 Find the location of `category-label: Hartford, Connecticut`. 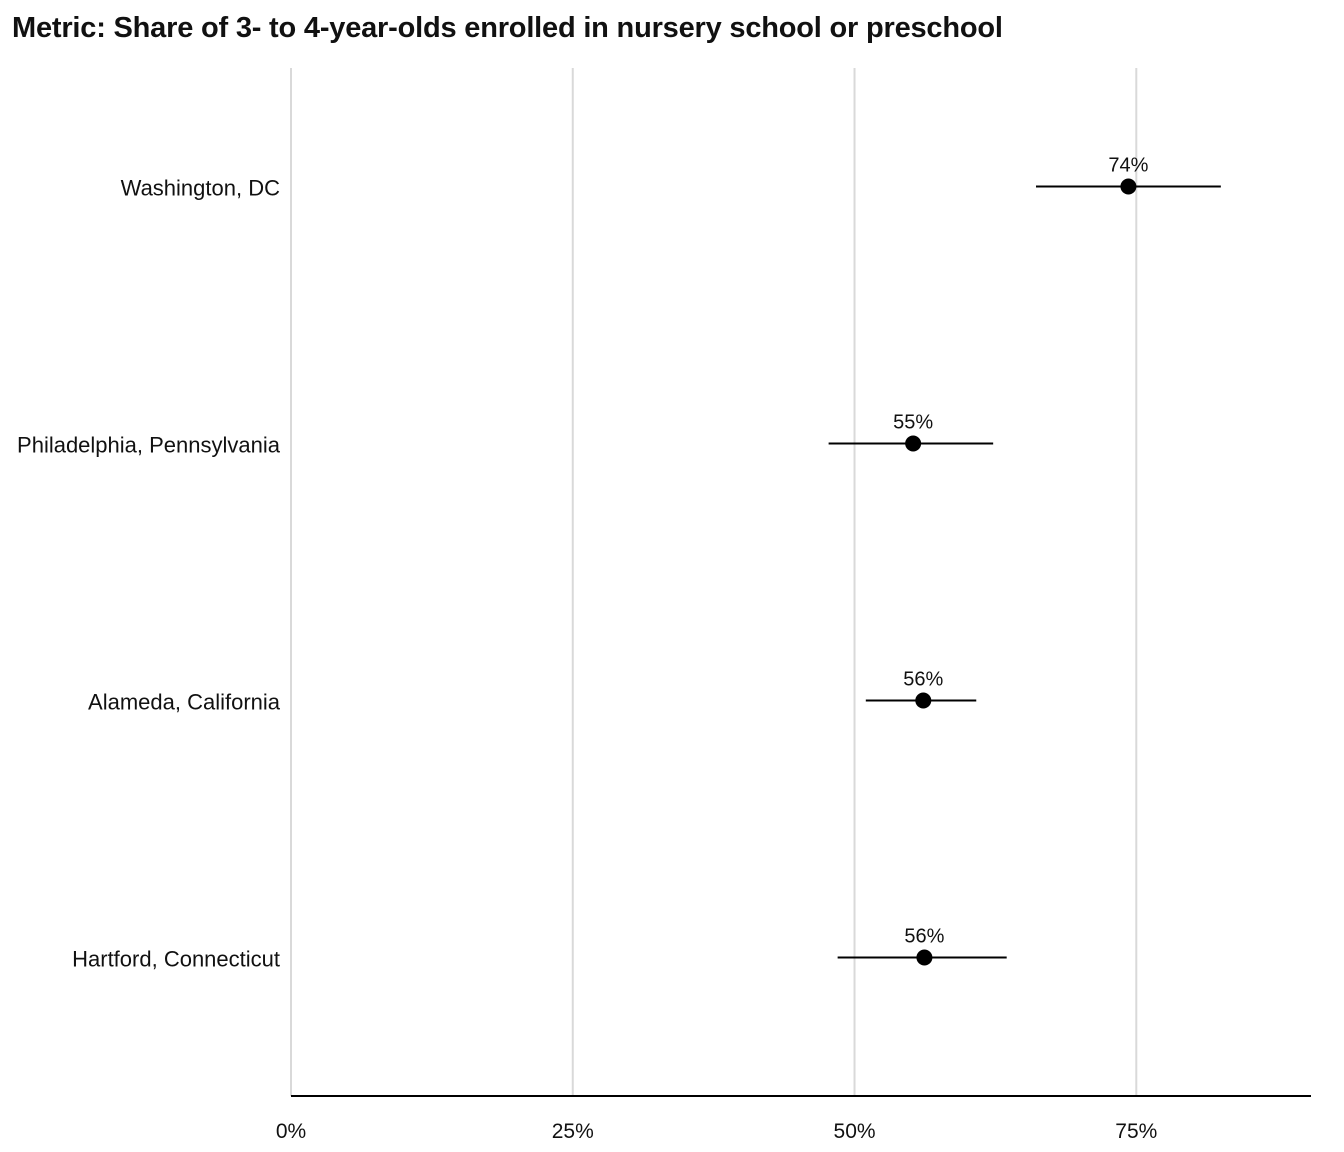

category-label: Hartford, Connecticut is located at coordinates (176, 959).